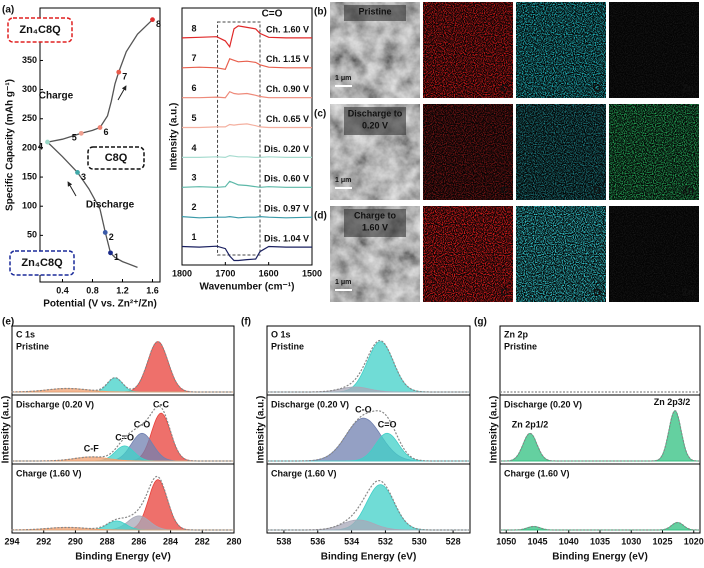 The image size is (704, 568). I want to click on x-tick-label: 1045, so click(537, 541).